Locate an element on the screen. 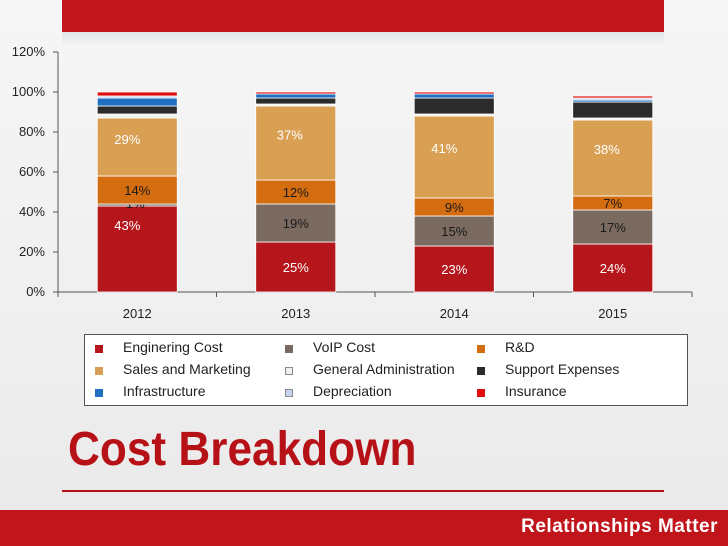 The width and height of the screenshot is (728, 546). legend-label: General Administration is located at coordinates (384, 369).